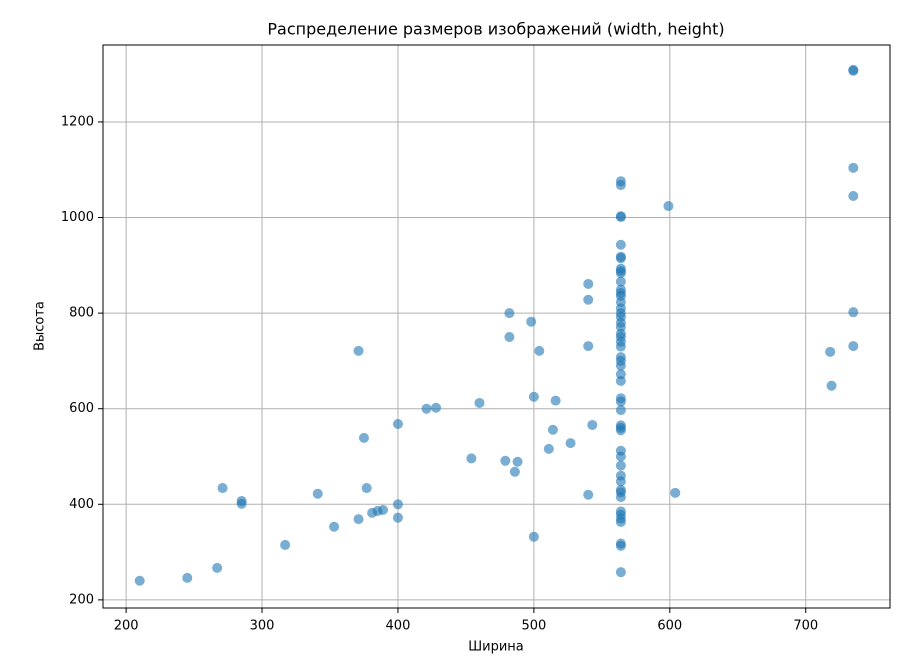  What do you see at coordinates (77, 217) in the screenshot?
I see `y-tick-label: 1000` at bounding box center [77, 217].